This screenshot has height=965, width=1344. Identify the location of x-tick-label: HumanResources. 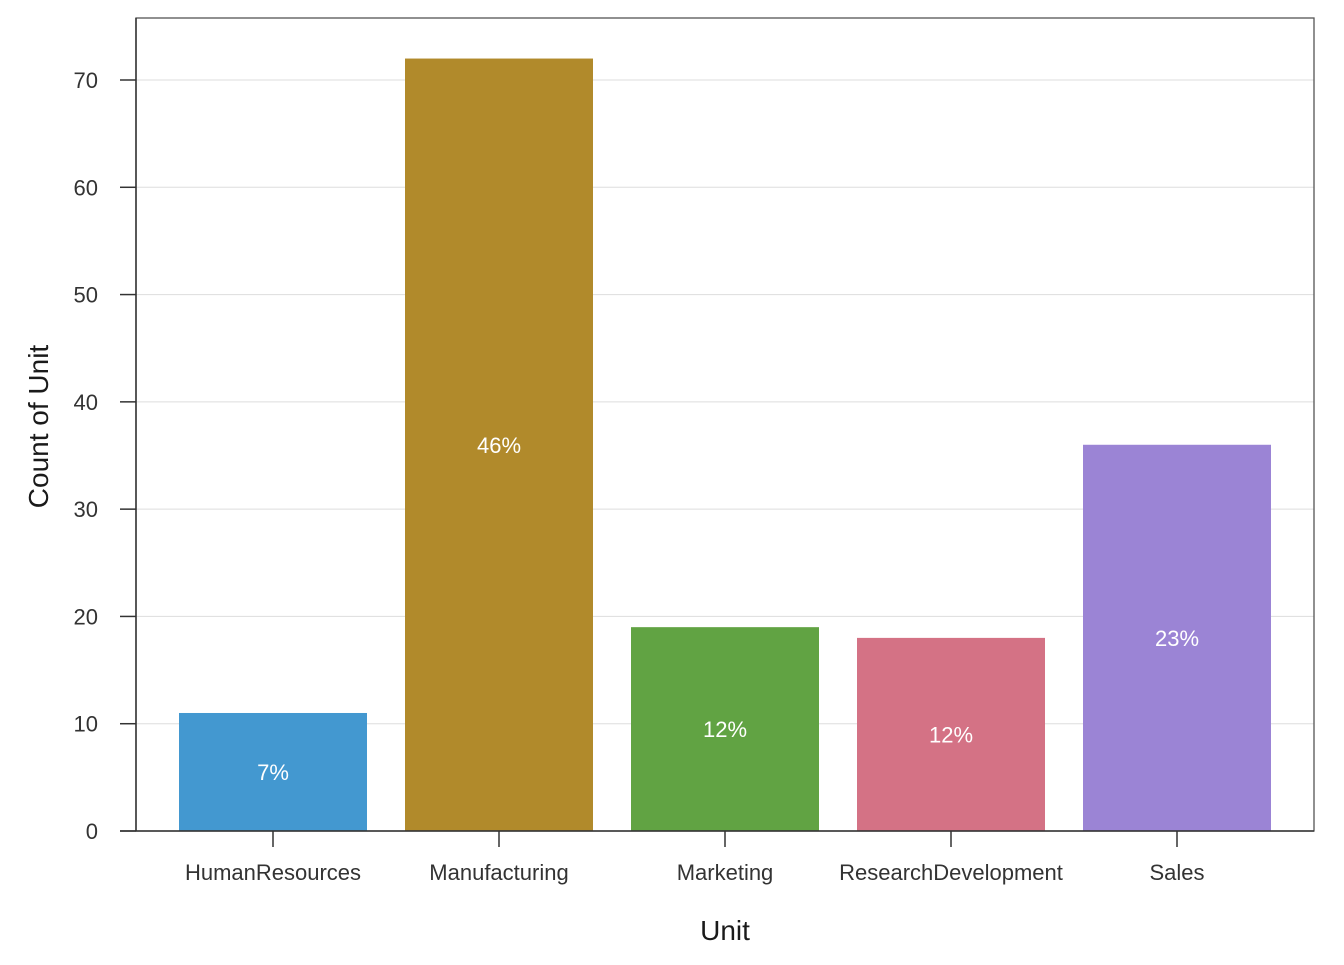
(273, 872).